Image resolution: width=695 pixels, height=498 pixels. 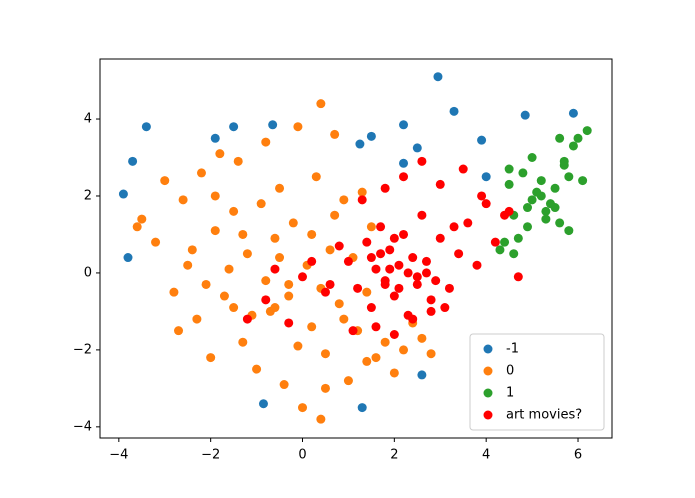 What do you see at coordinates (88, 119) in the screenshot?
I see `y-tick-label: 4` at bounding box center [88, 119].